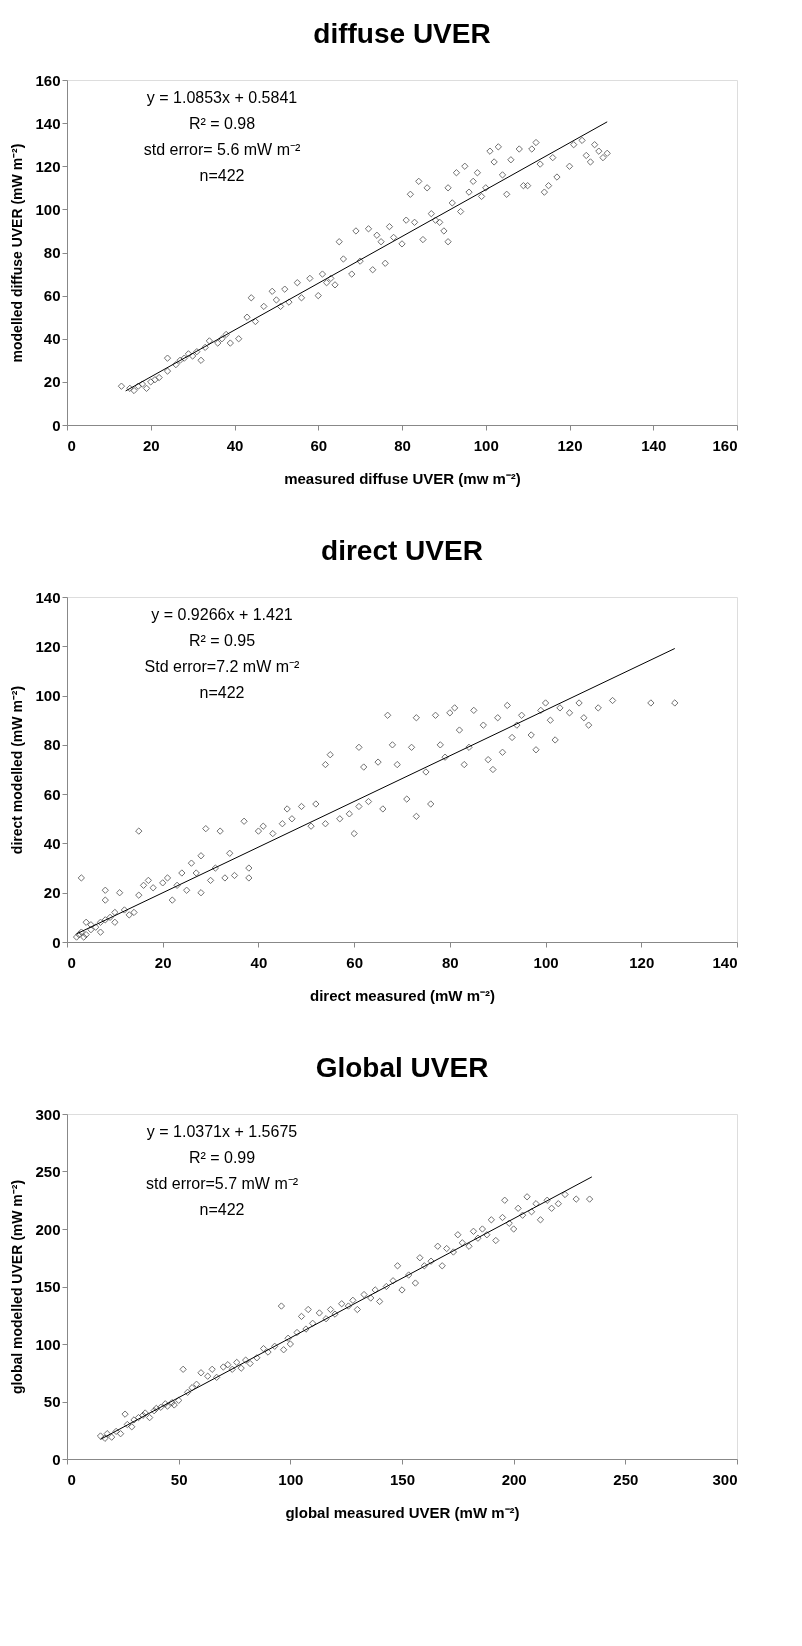  Describe the element at coordinates (48, 1229) in the screenshot. I see `y-tick-label: 200` at that location.